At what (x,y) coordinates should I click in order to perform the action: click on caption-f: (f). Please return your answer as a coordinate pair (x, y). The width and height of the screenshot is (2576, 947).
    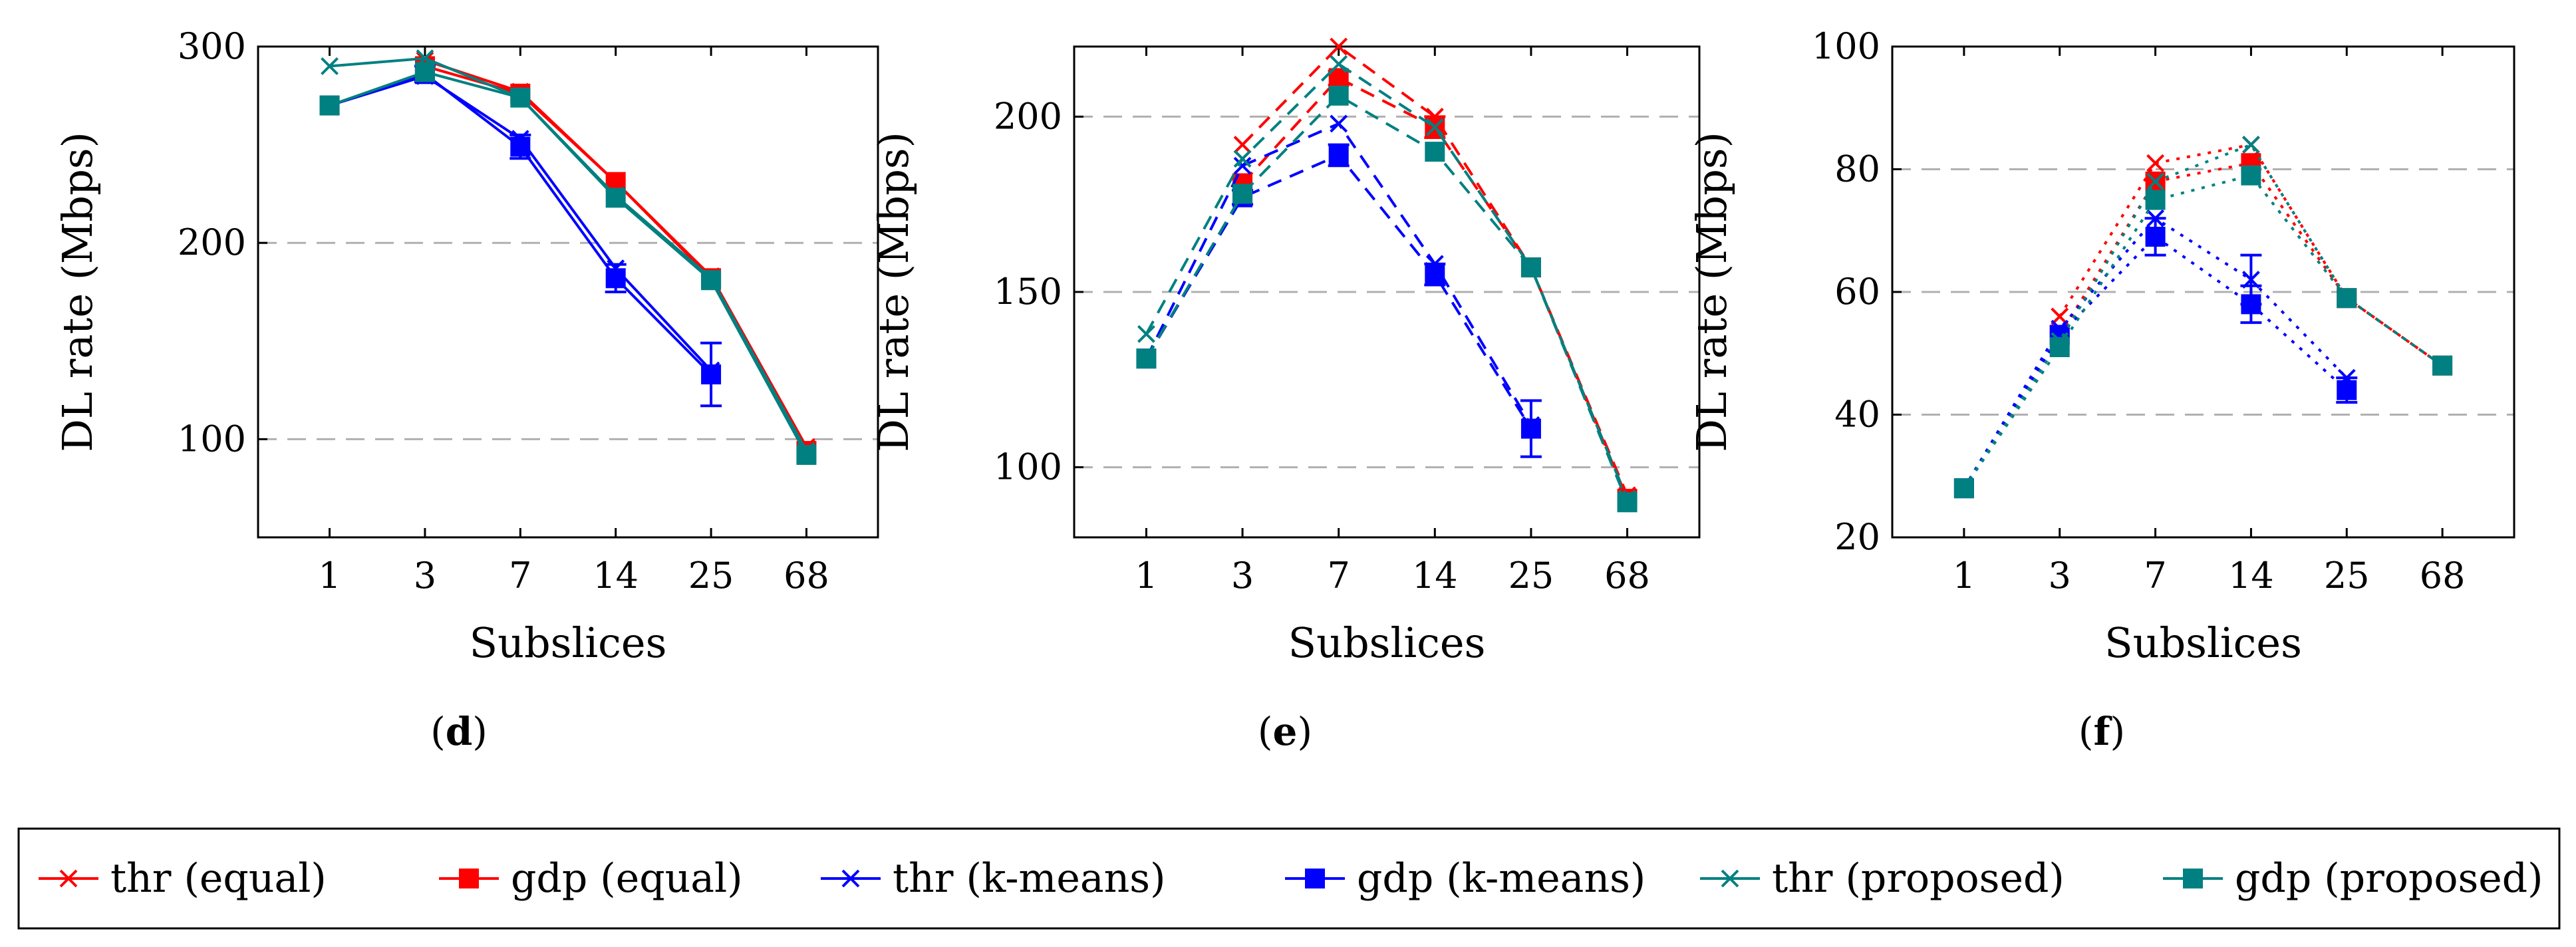
    Looking at the image, I should click on (2101, 731).